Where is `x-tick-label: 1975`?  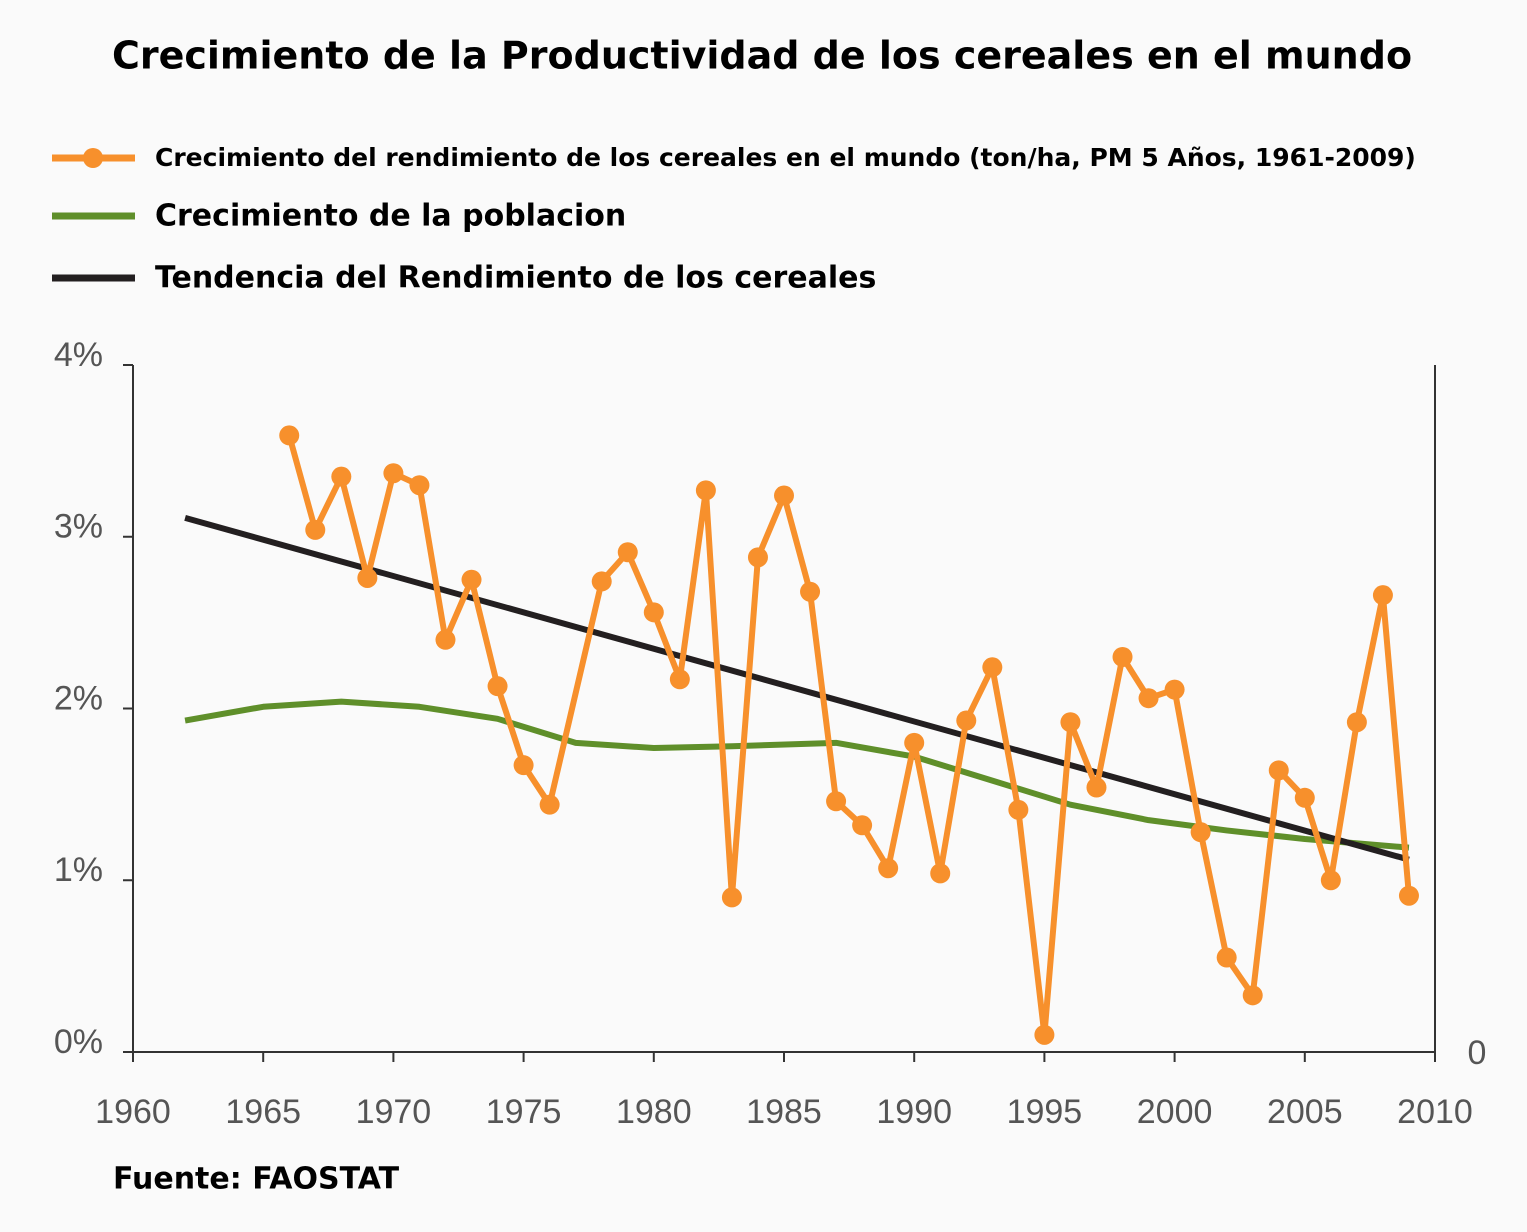 x-tick-label: 1975 is located at coordinates (524, 1112).